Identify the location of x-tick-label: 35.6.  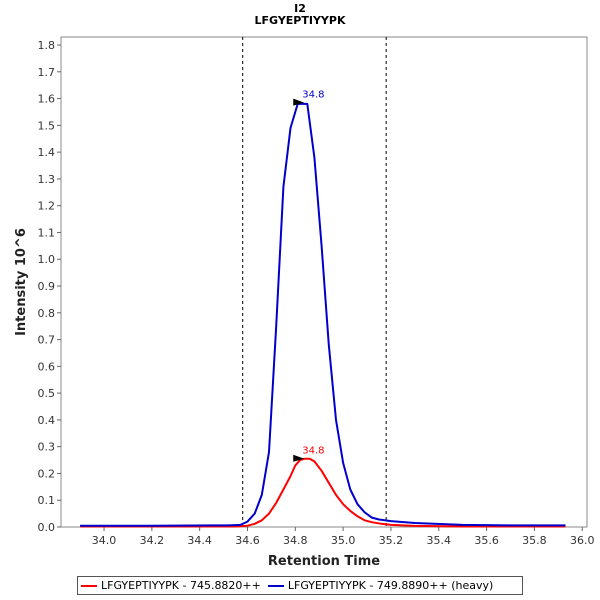
(486, 540).